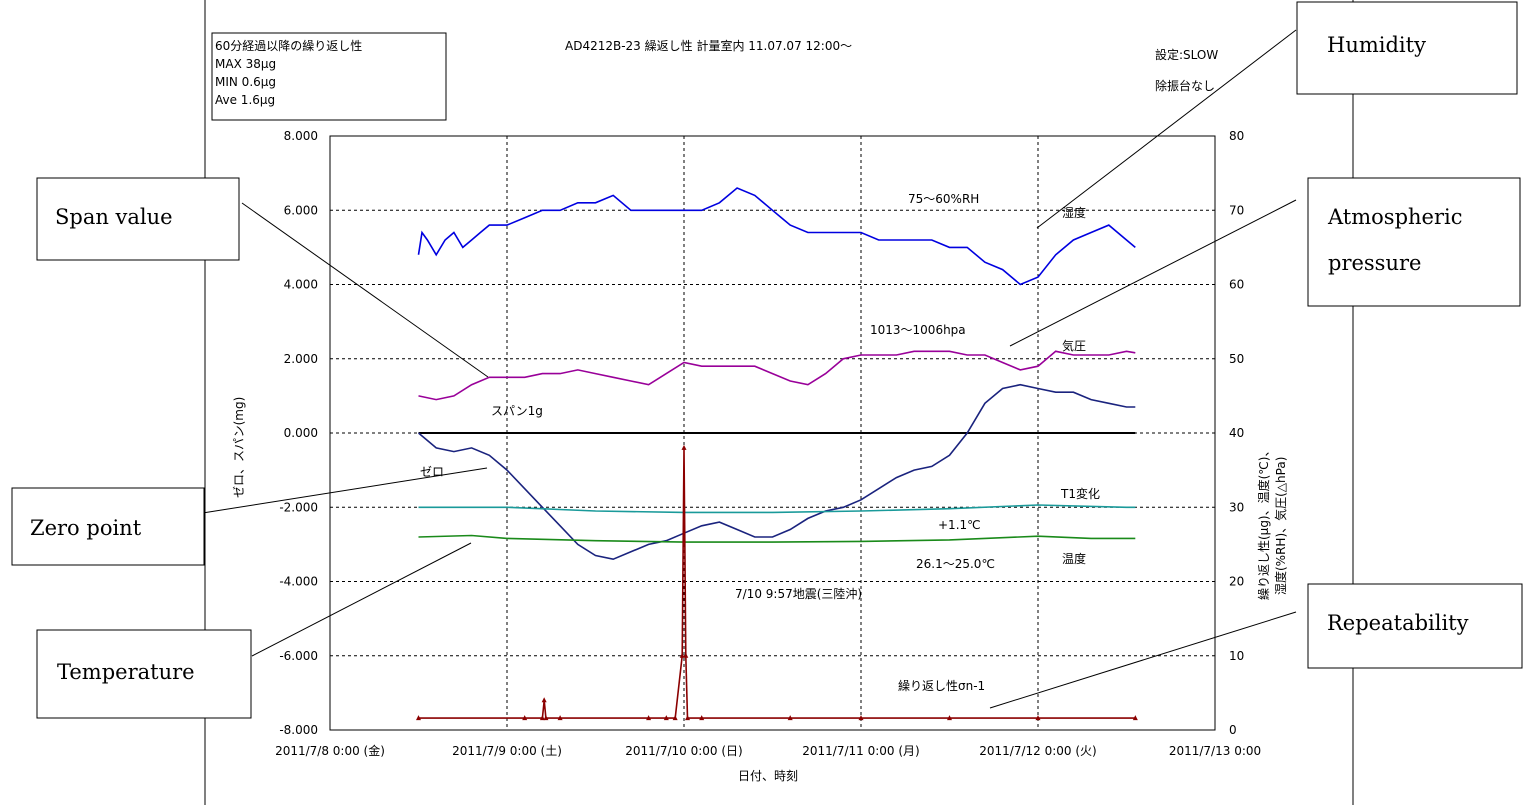 This screenshot has height=805, width=1533. I want to click on quake-label: 7/10 9:57地震(三陸沖), so click(798, 594).